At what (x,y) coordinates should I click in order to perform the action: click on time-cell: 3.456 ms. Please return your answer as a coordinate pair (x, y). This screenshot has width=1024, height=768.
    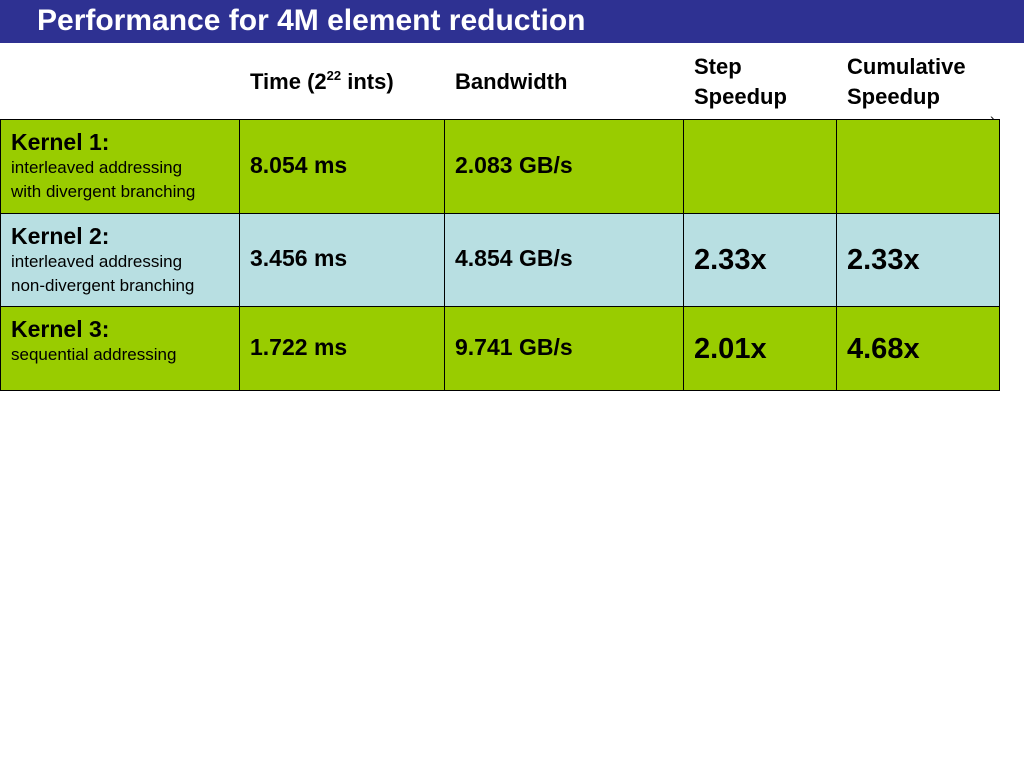
    Looking at the image, I should click on (342, 260).